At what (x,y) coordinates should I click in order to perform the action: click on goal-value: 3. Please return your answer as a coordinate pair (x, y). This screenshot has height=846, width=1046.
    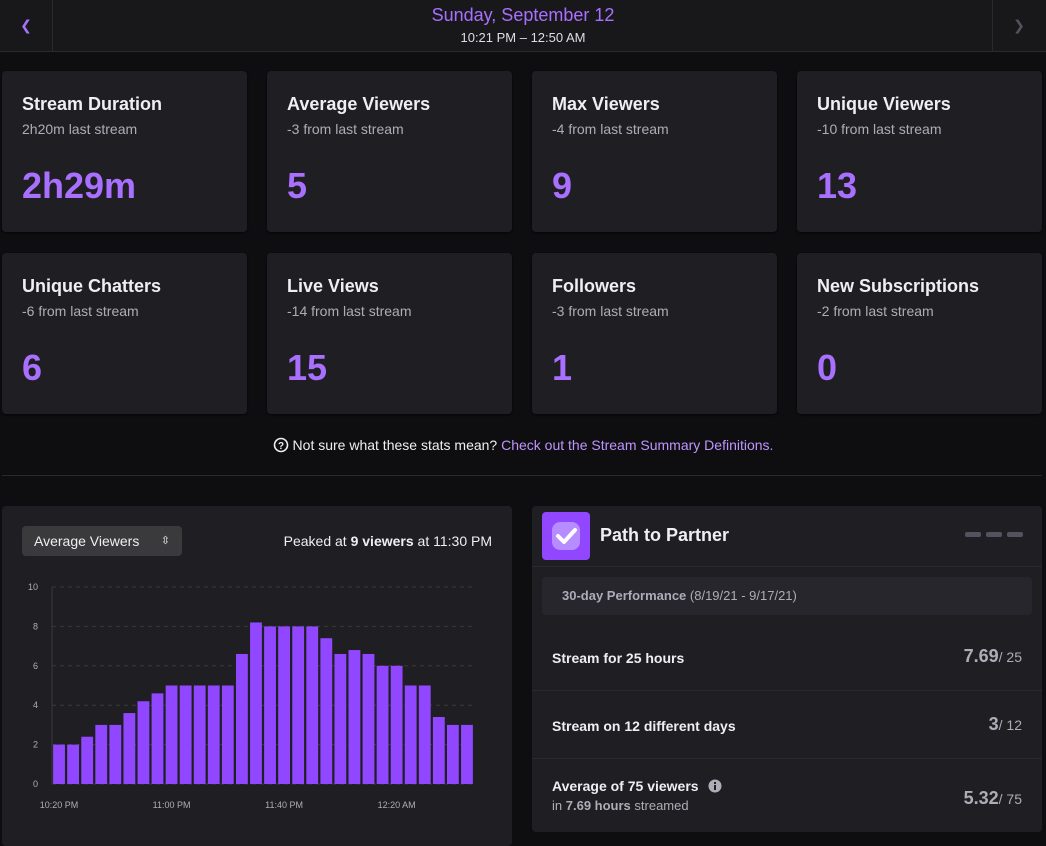
    Looking at the image, I should click on (993, 724).